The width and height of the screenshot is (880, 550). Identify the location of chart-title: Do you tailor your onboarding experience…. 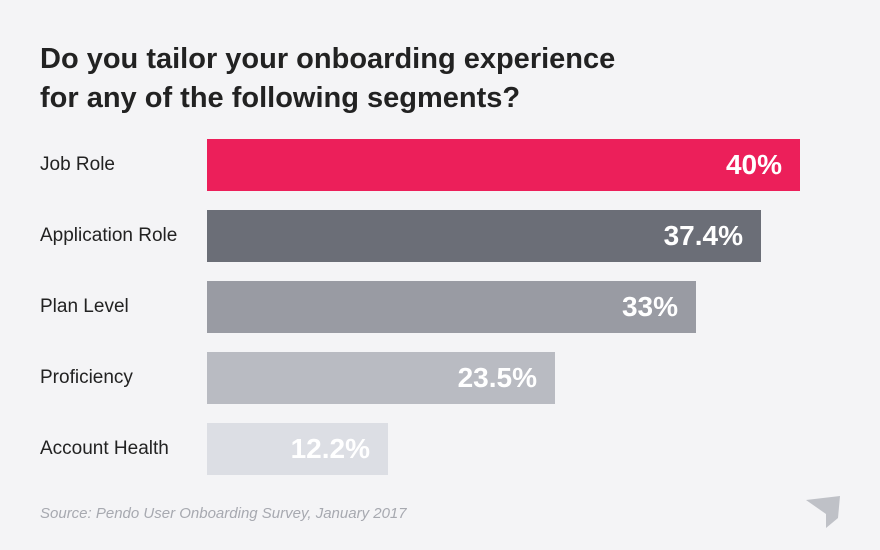
(360, 79).